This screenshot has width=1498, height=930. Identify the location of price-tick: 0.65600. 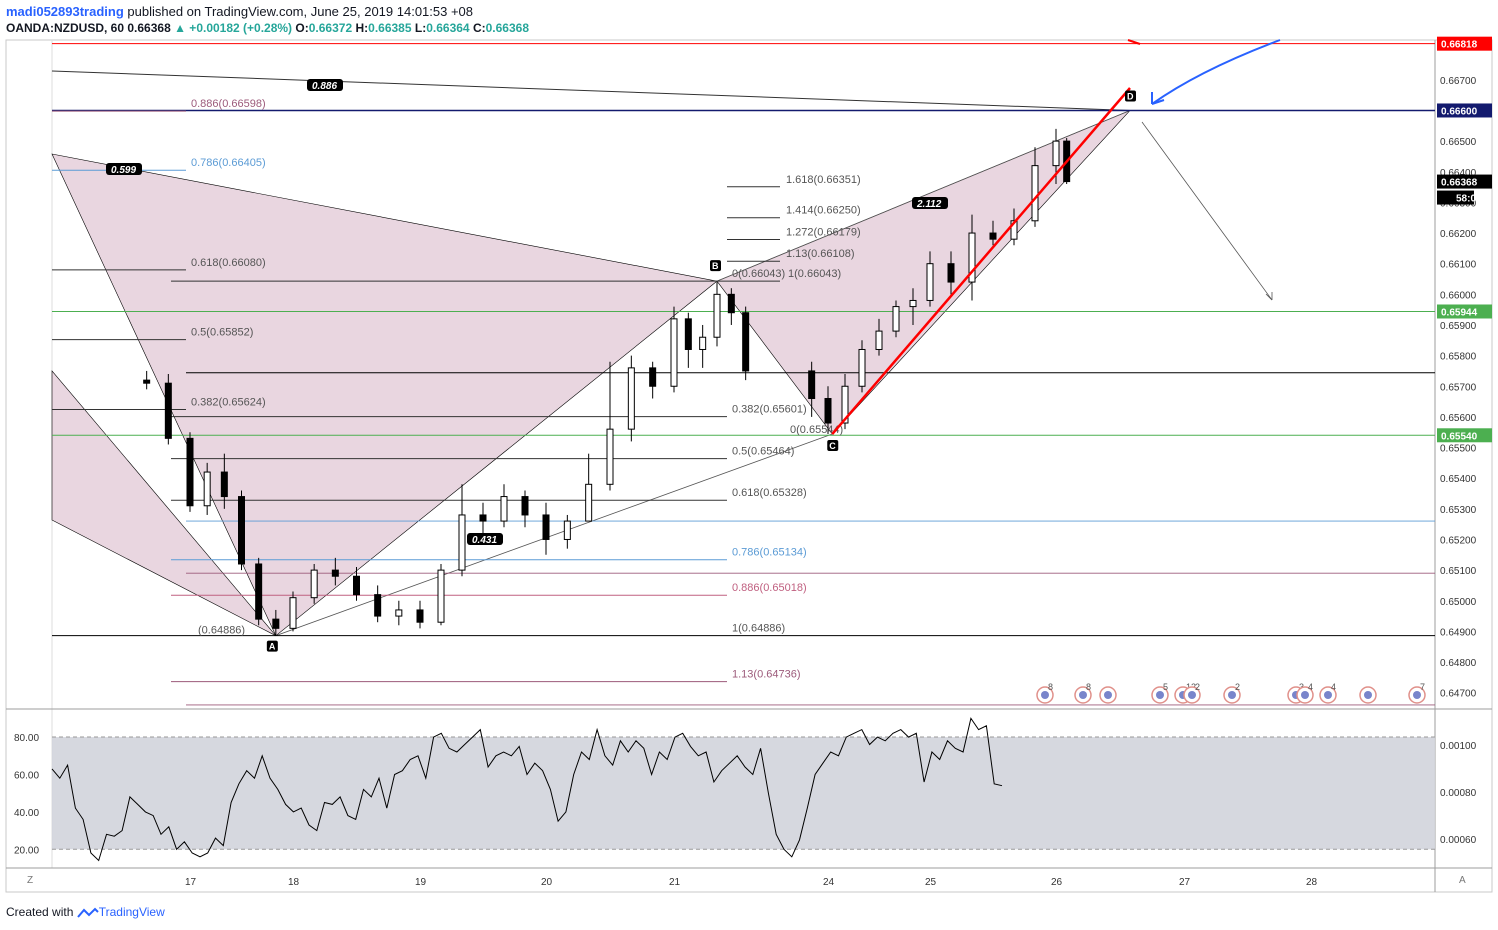
(1458, 418).